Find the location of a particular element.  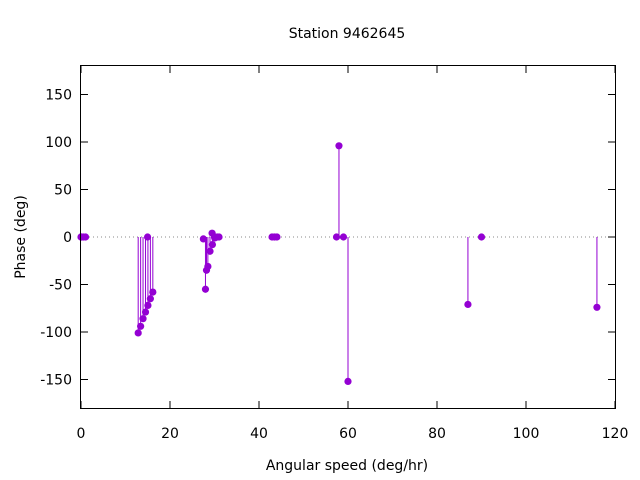

x-tick-label: 0 is located at coordinates (81, 434).